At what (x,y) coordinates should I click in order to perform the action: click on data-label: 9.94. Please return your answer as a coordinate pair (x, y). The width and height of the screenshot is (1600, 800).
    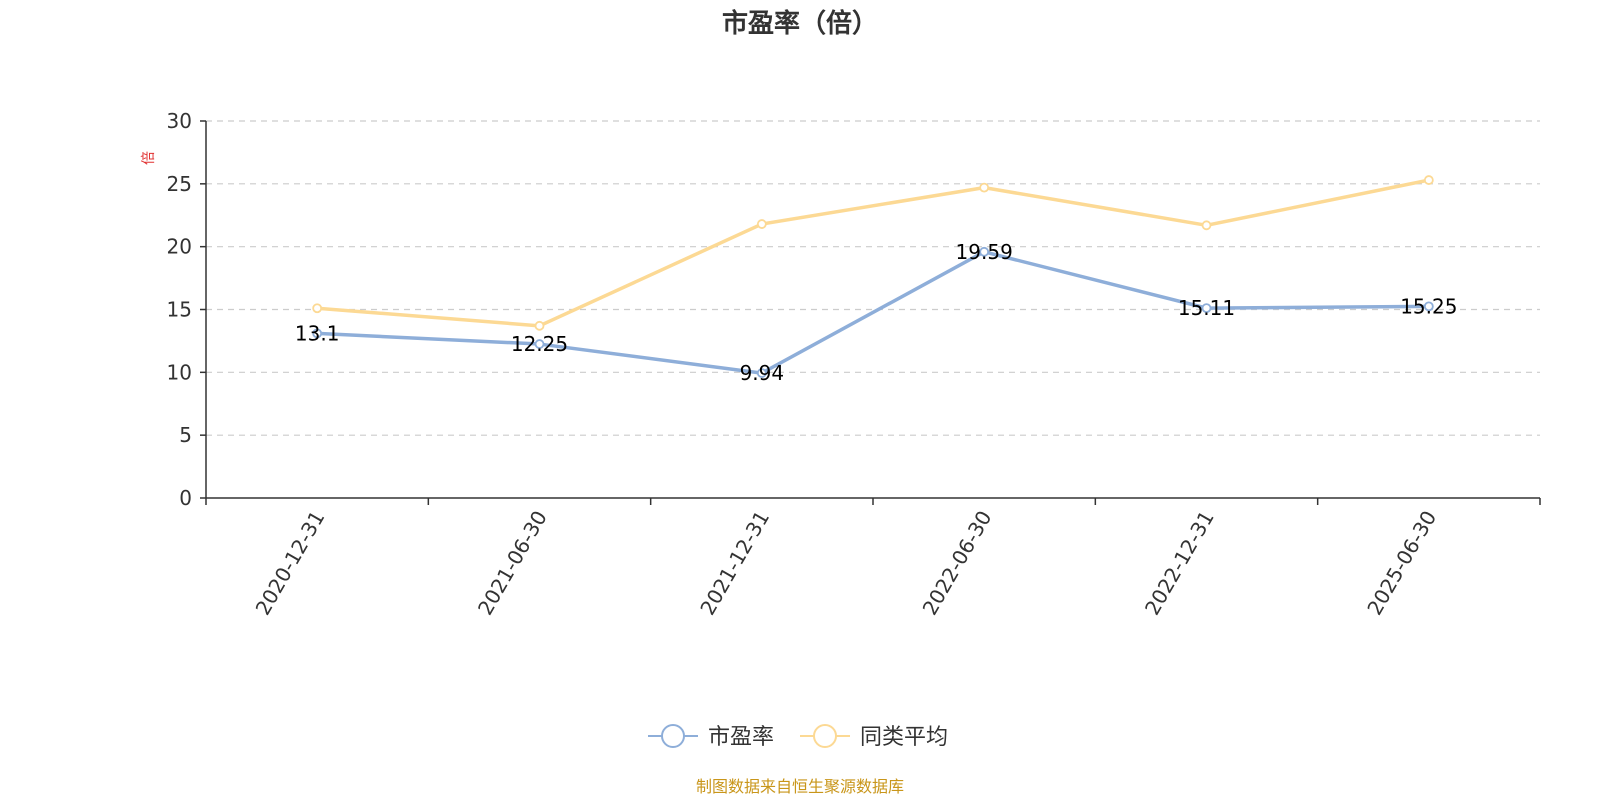
    Looking at the image, I should click on (762, 373).